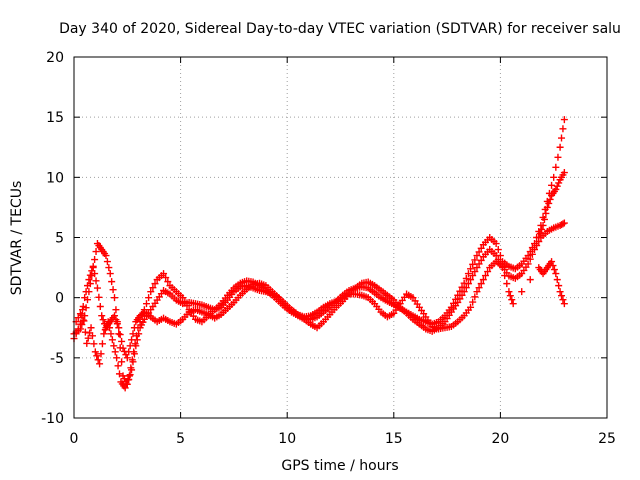 Image resolution: width=640 pixels, height=480 pixels. I want to click on x-tick-label: 0, so click(74, 439).